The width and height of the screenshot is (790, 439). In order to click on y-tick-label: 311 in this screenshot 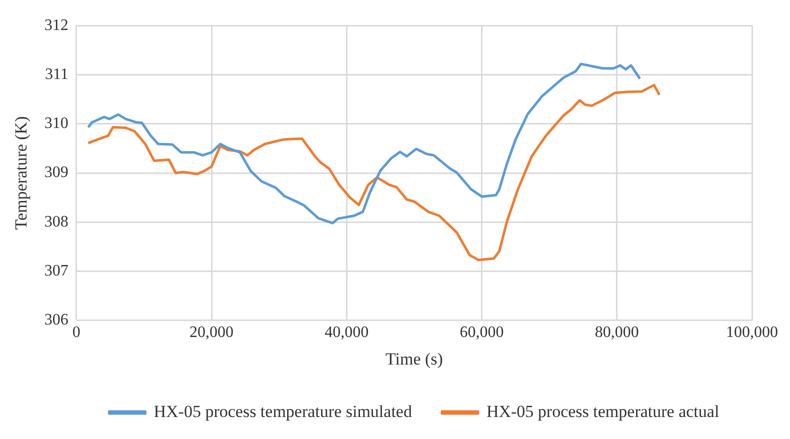, I will do `click(56, 74)`.